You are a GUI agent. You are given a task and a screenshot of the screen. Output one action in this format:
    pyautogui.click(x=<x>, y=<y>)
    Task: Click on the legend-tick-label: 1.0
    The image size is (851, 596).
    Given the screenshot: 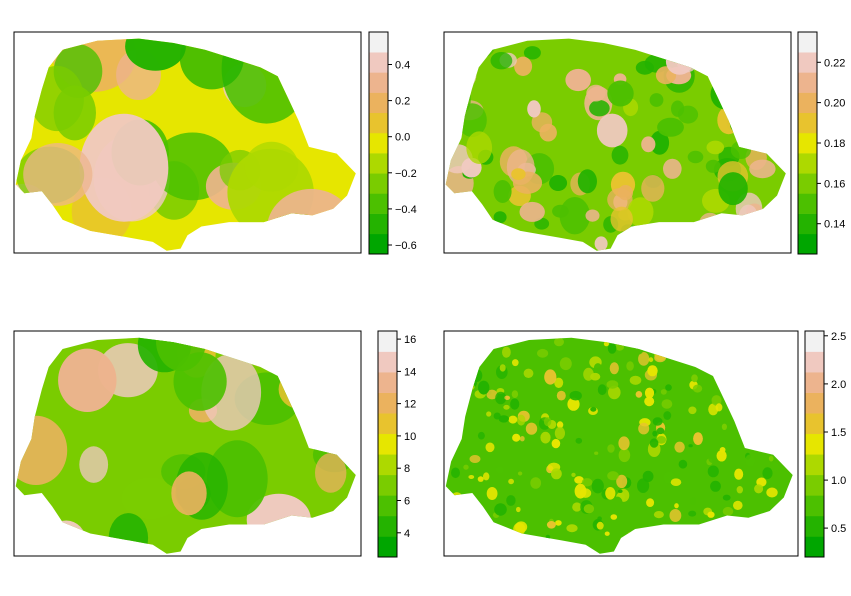 What is the action you would take?
    pyautogui.click(x=838, y=481)
    